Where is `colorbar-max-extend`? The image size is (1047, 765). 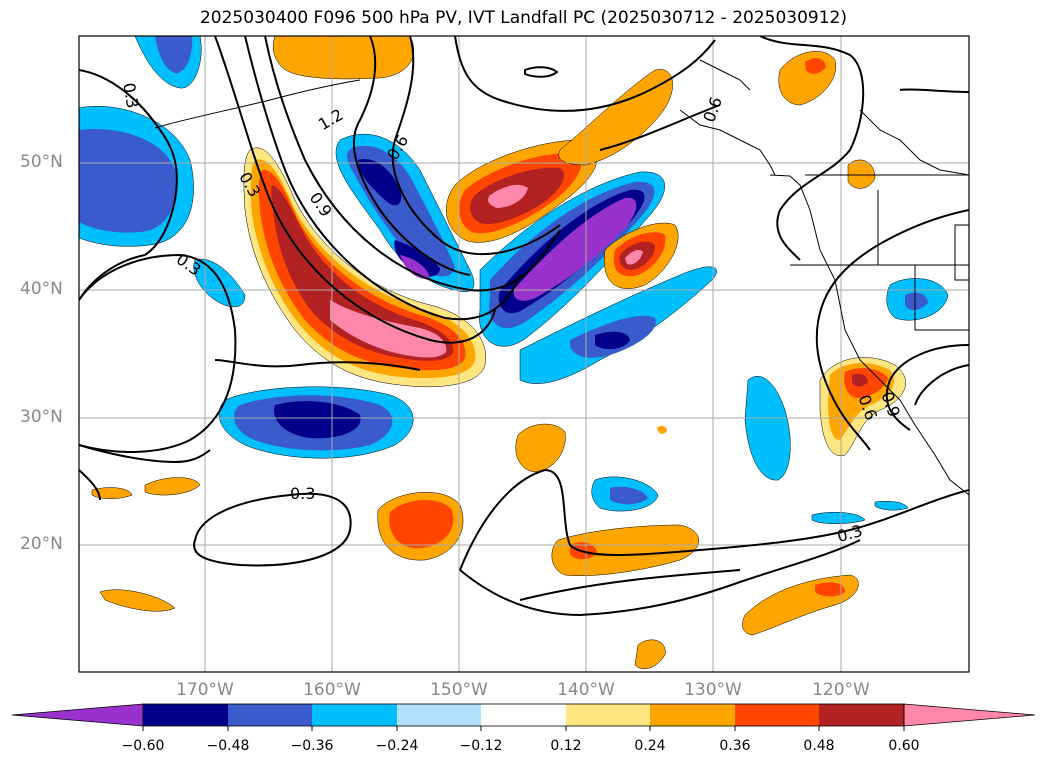 colorbar-max-extend is located at coordinates (969, 715).